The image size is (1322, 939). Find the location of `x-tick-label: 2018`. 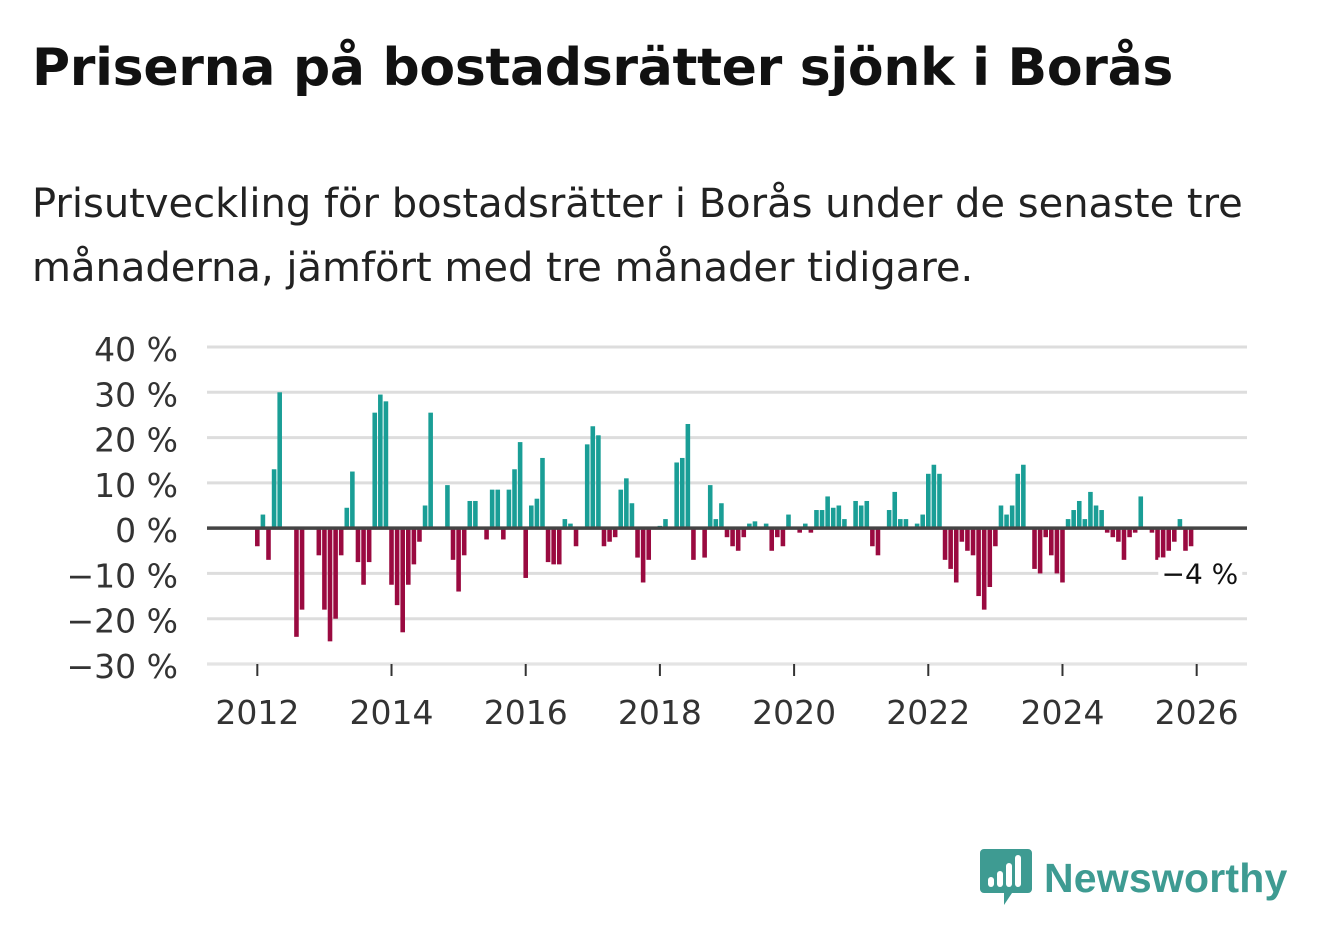

x-tick-label: 2018 is located at coordinates (660, 712).